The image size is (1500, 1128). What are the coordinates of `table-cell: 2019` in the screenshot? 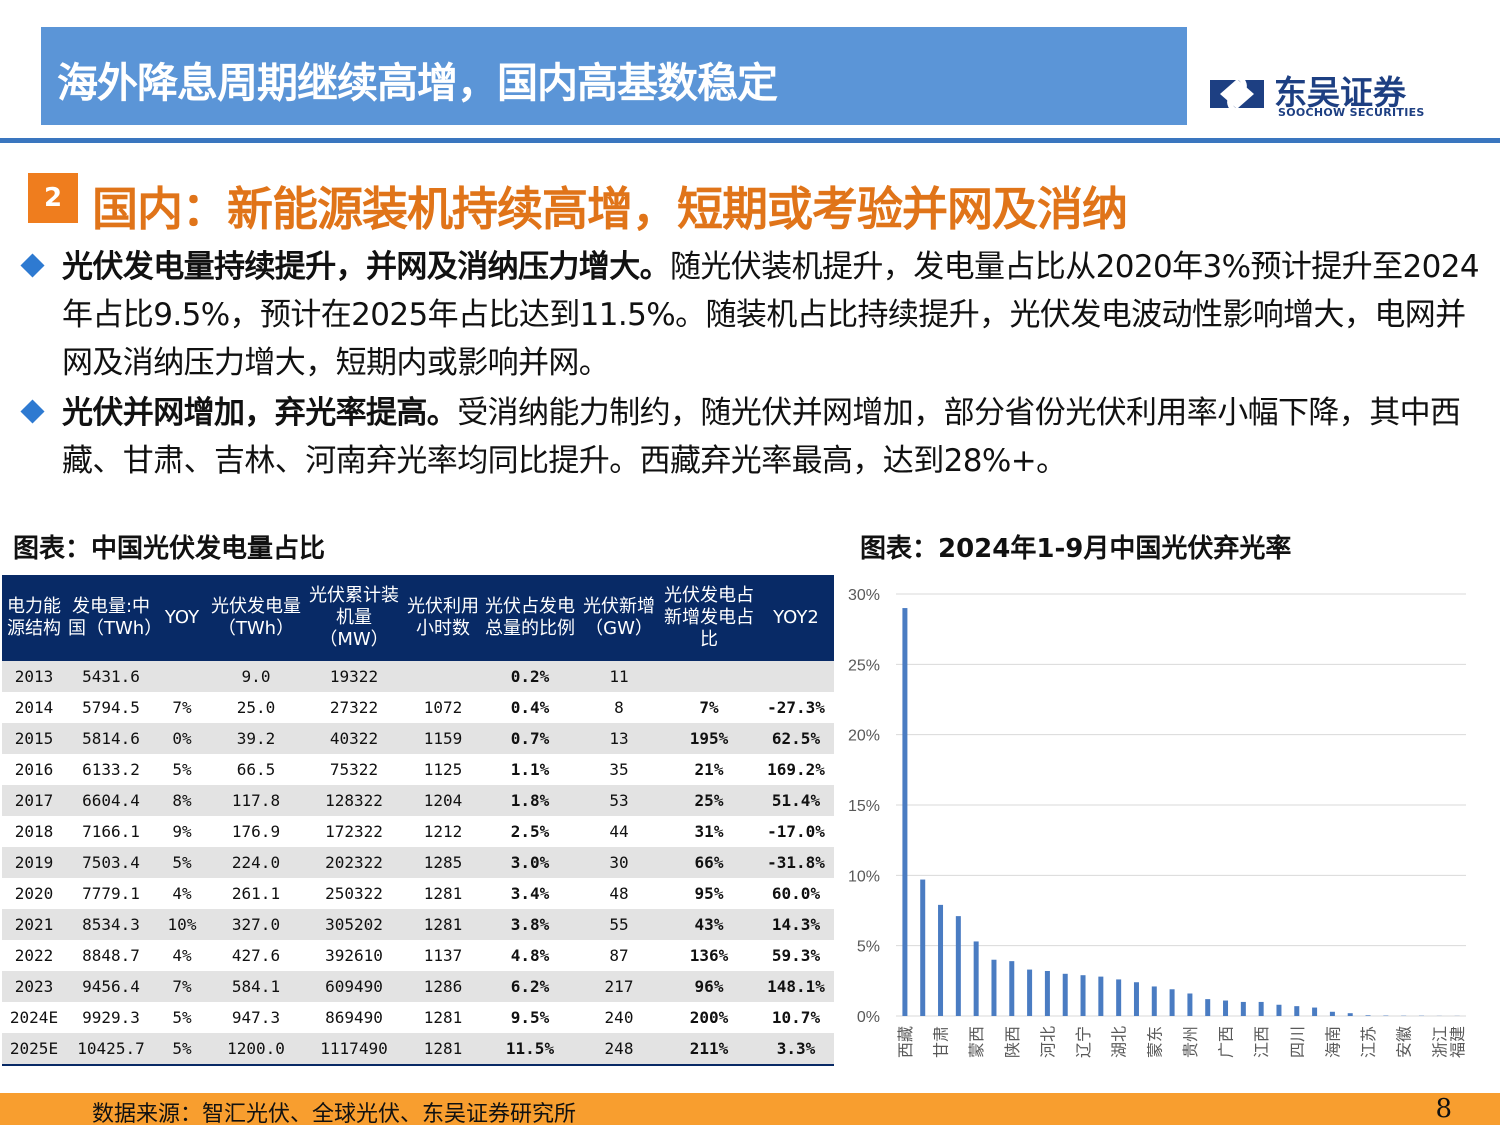 It's located at (34, 862).